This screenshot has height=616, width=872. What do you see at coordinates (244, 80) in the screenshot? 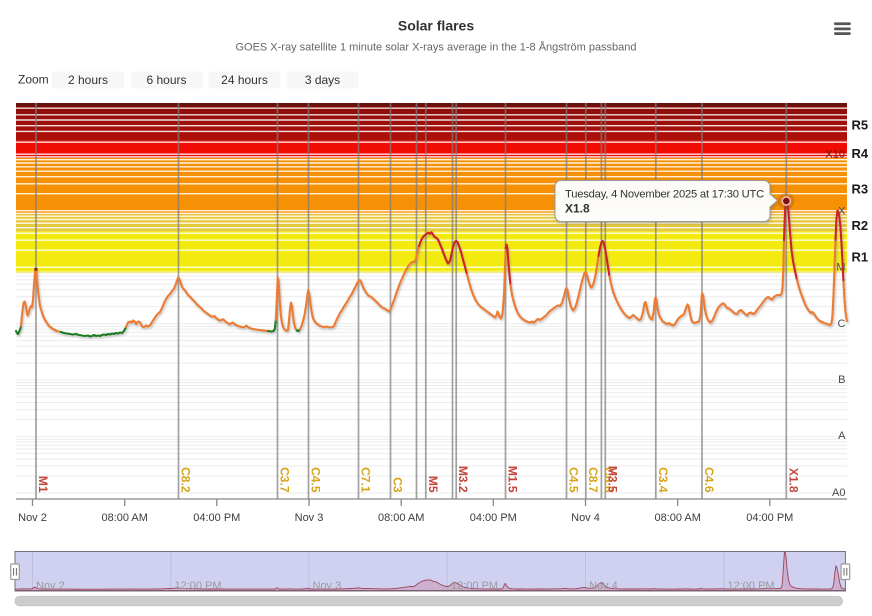
I see `svg-text: 24 hours` at bounding box center [244, 80].